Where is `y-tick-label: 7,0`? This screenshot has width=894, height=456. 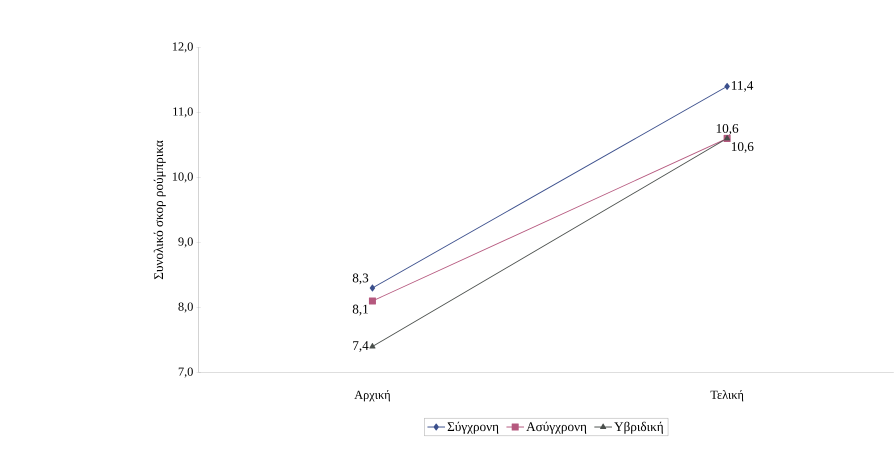 y-tick-label: 7,0 is located at coordinates (185, 372).